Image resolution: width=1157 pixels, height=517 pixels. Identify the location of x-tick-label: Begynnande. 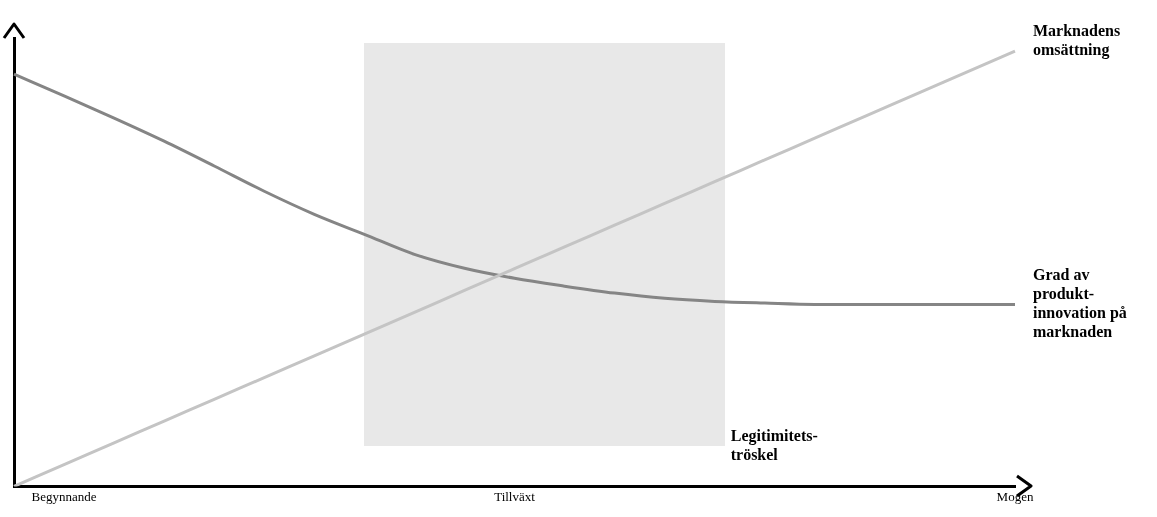
(64, 496).